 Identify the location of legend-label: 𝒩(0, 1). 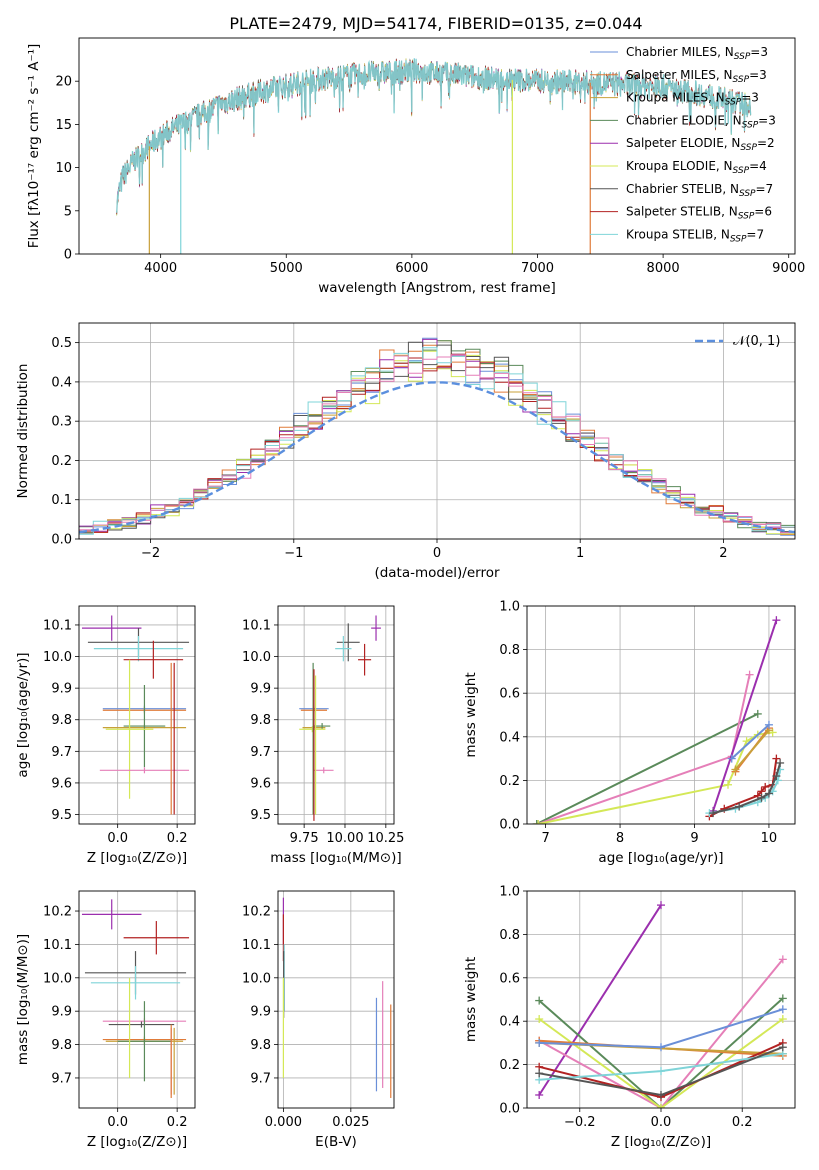
(756, 341).